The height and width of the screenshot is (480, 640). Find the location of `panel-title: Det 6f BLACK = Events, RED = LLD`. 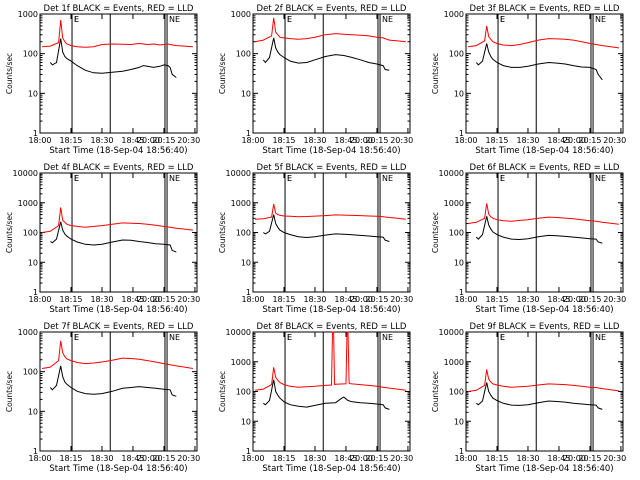

panel-title: Det 6f BLACK = Events, RED = LLD is located at coordinates (545, 168).